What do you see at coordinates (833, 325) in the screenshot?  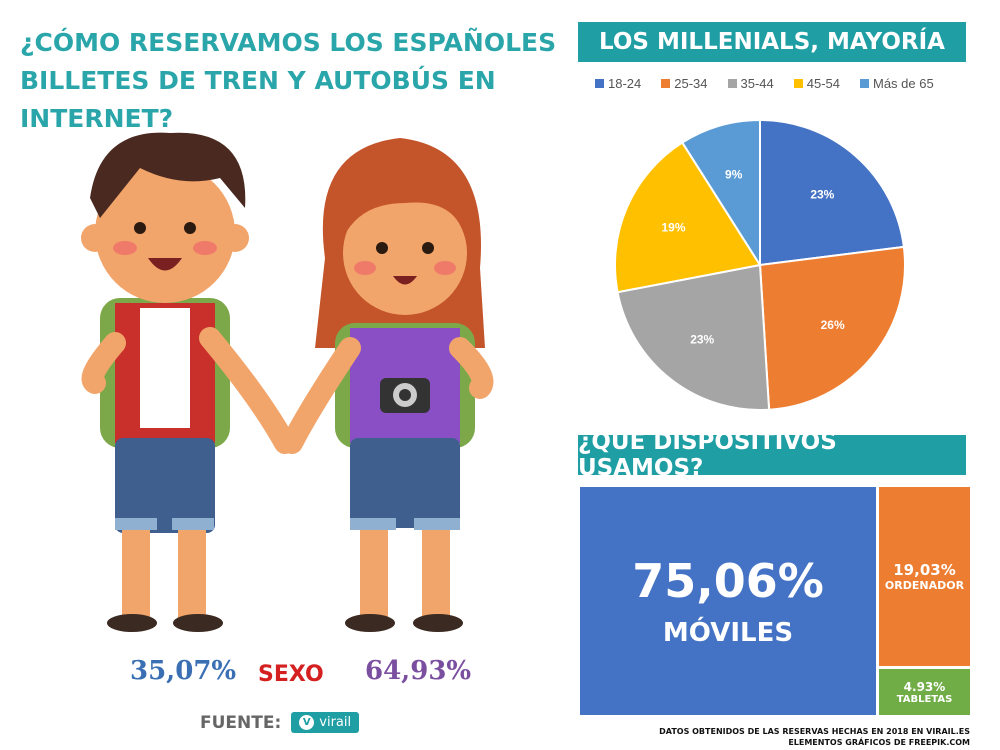 I see `pie-data-label: 26%` at bounding box center [833, 325].